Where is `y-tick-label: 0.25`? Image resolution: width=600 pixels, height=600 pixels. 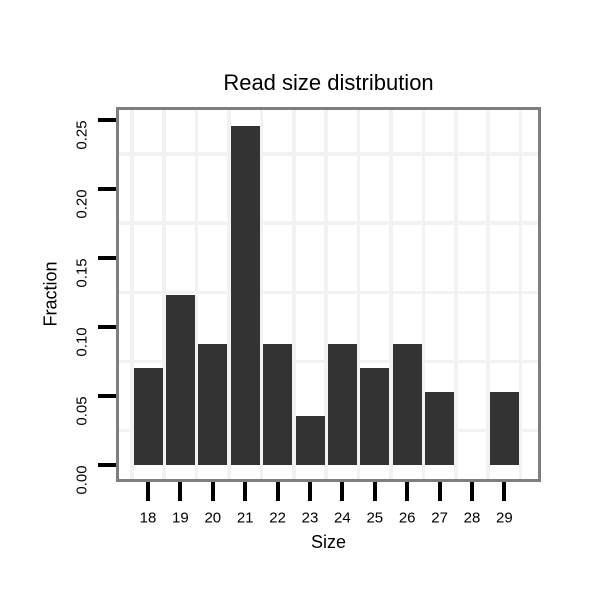 y-tick-label: 0.25 is located at coordinates (82, 134).